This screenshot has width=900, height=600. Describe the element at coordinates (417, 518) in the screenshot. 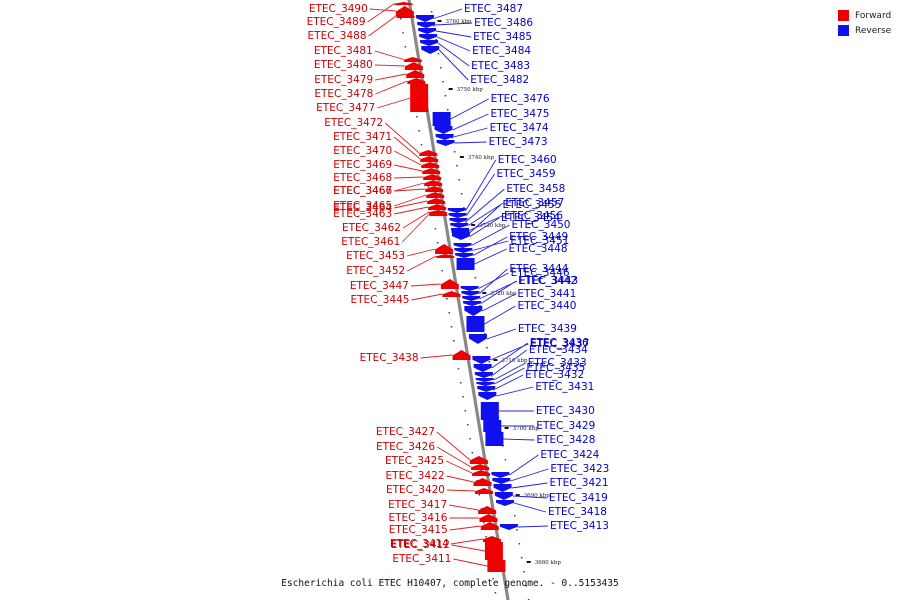

I see `gene-label: ETEC_3416` at that location.